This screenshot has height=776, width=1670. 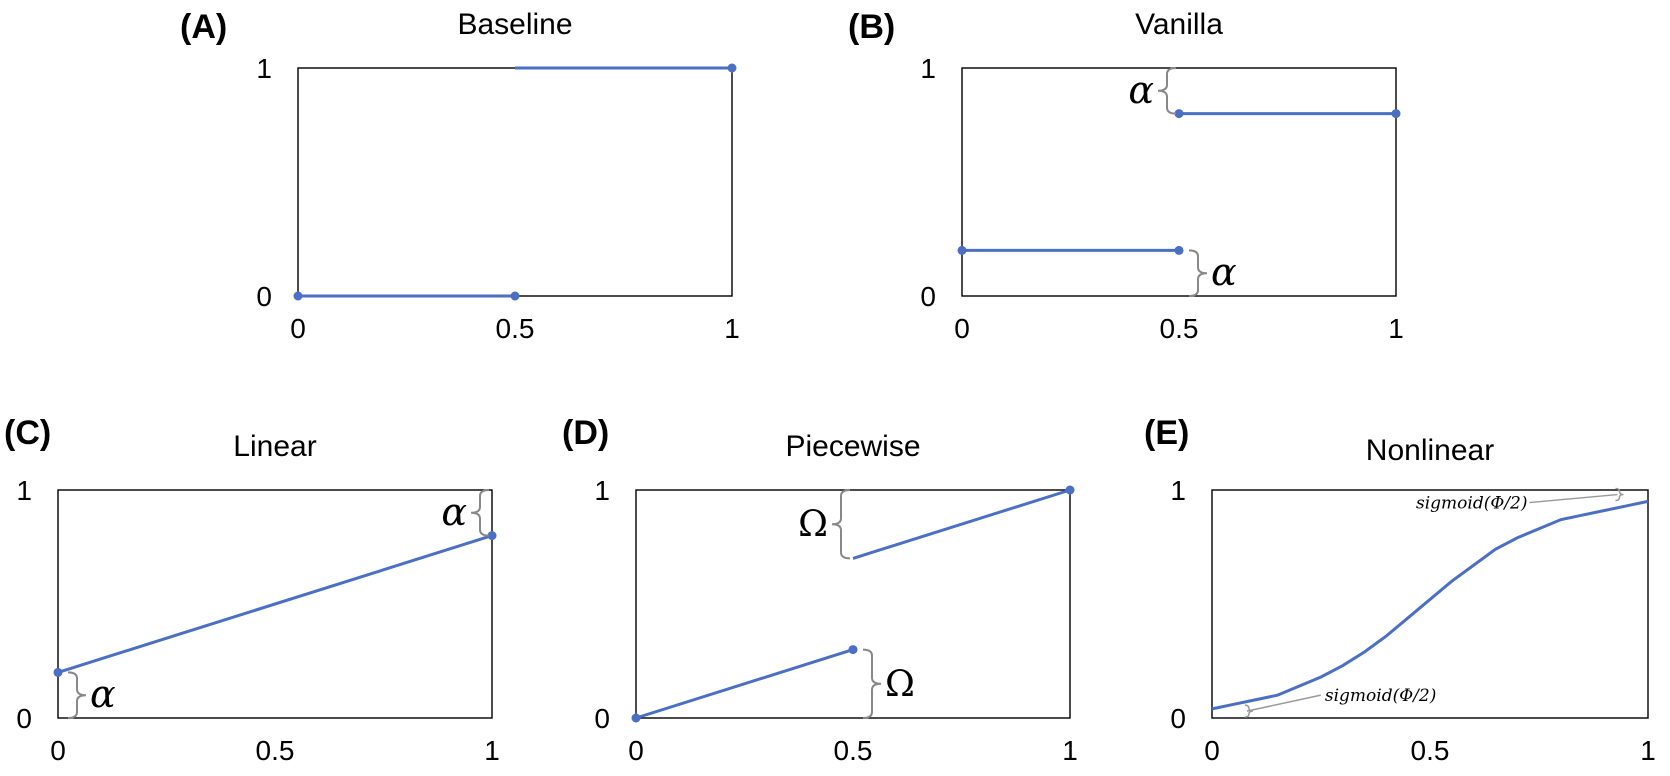 I want to click on chart-title: Linear, so click(x=274, y=446).